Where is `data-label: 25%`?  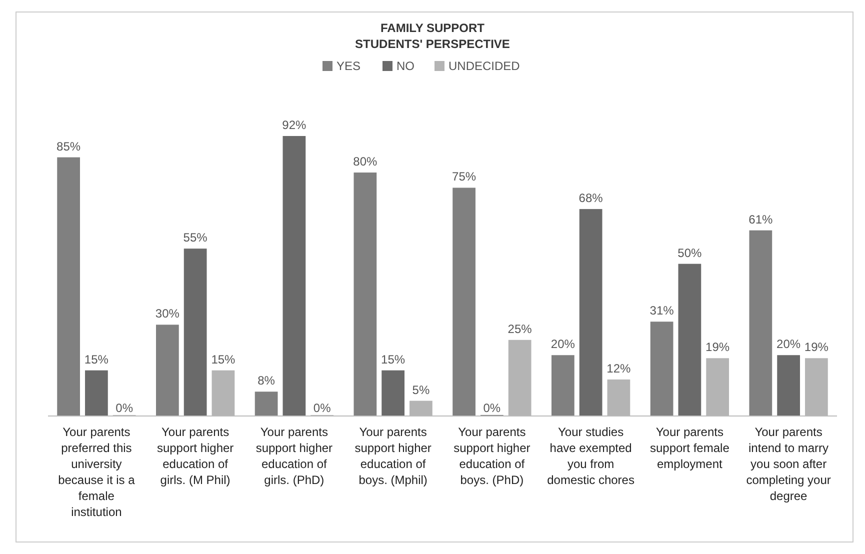 data-label: 25% is located at coordinates (520, 329).